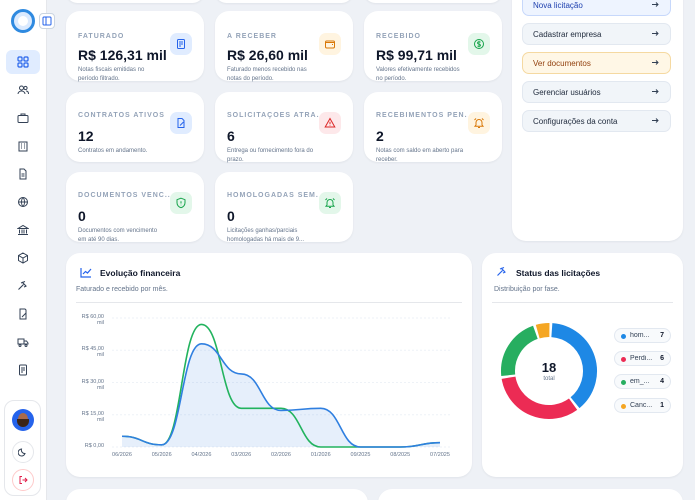 The width and height of the screenshot is (695, 500). I want to click on kpi-description: Entrega ou fornecimento fora do prazo., so click(270, 155).